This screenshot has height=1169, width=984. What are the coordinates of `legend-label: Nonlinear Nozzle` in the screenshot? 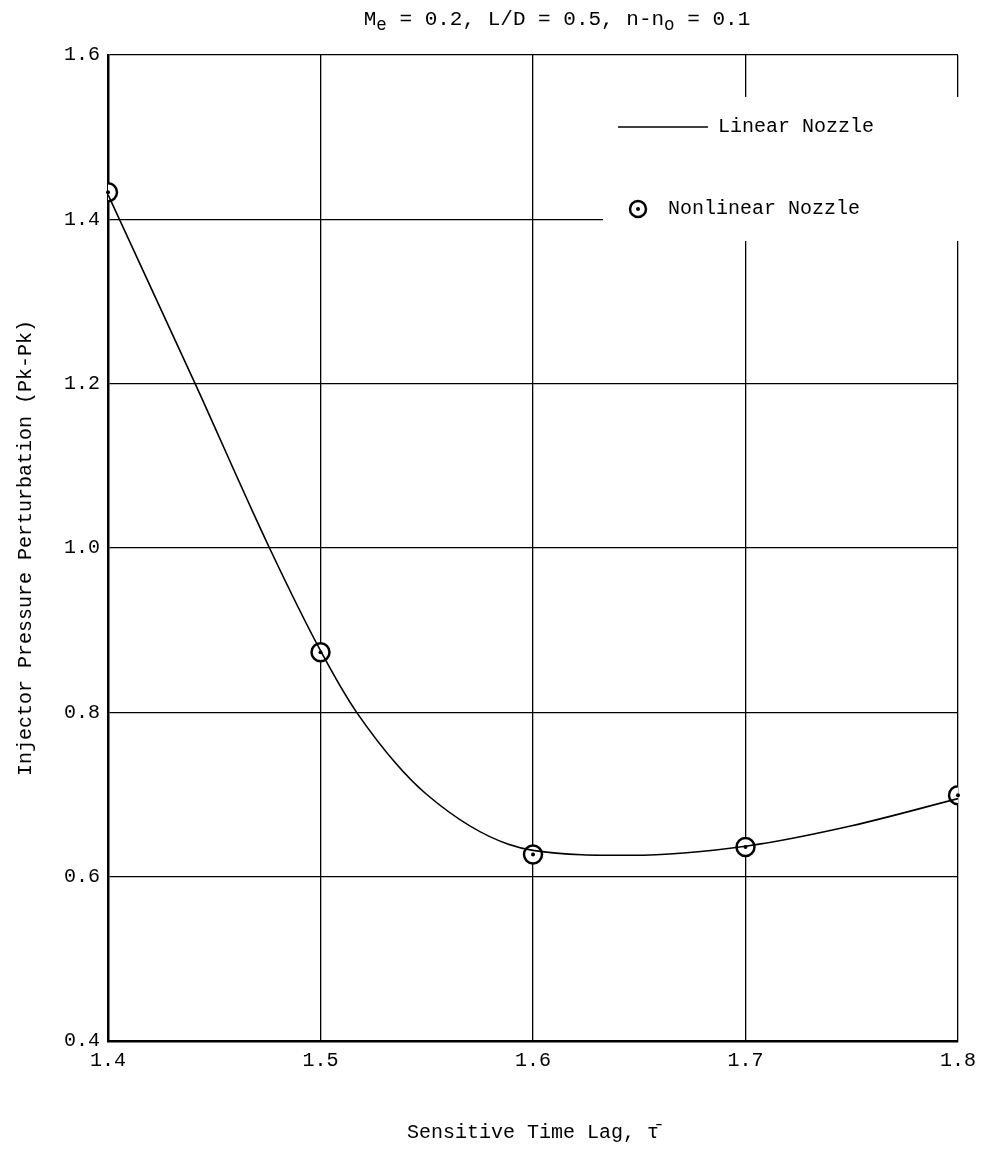 It's located at (764, 209).